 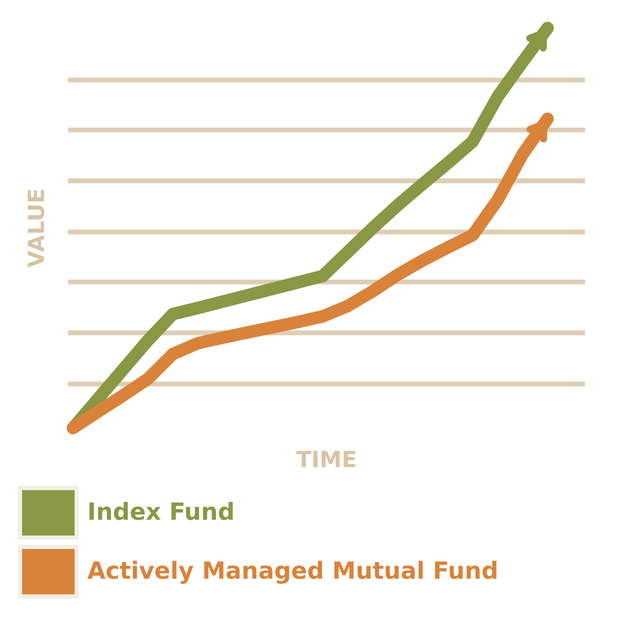 I want to click on y-axis-title: VALUE, so click(x=36, y=229).